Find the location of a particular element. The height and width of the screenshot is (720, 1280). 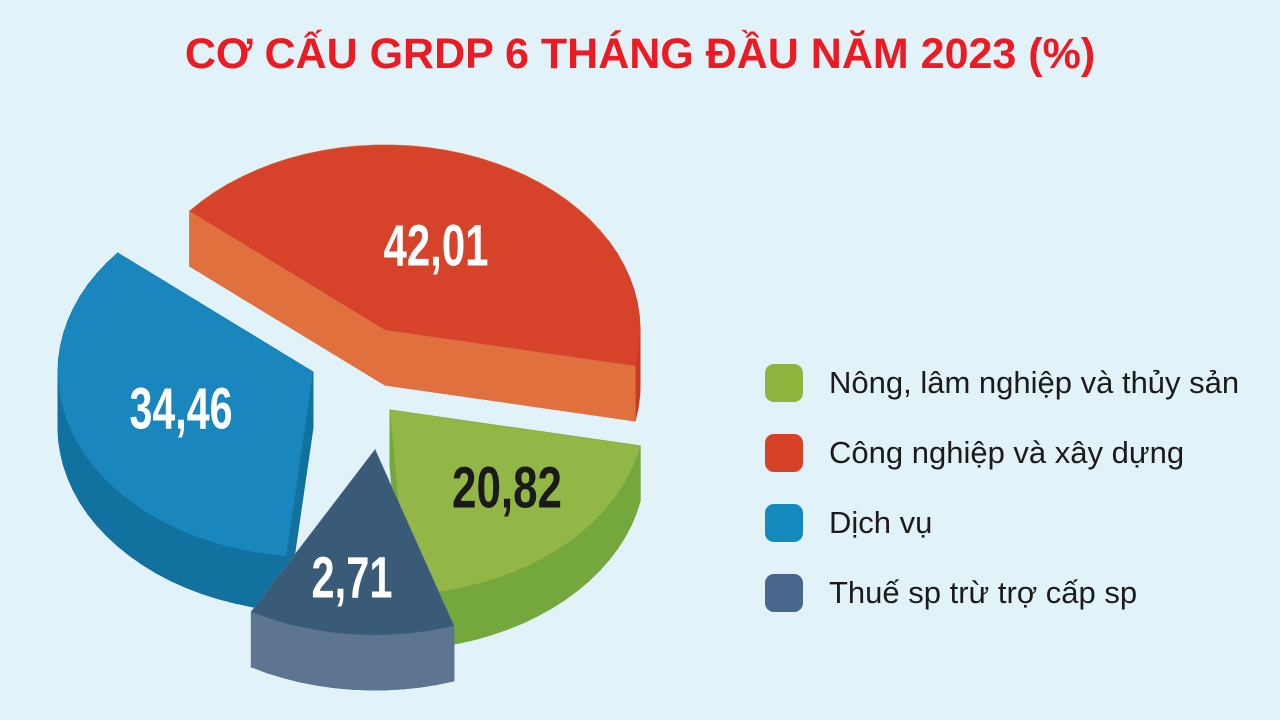

legend-swatch-industry is located at coordinates (784, 453).